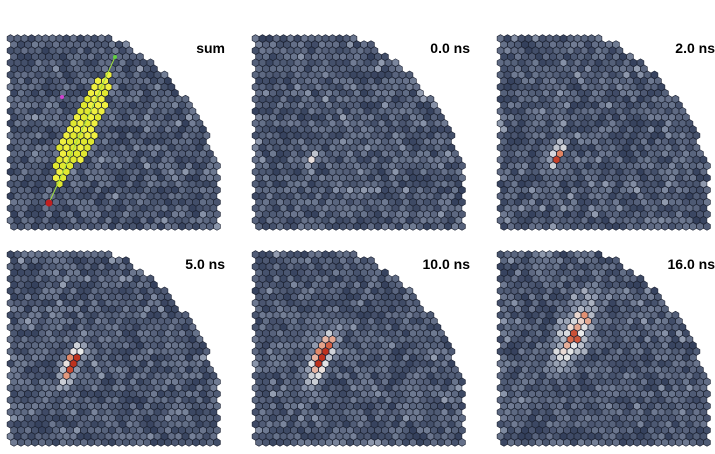  I want to click on panel-label: 2.0 ns, so click(695, 48).